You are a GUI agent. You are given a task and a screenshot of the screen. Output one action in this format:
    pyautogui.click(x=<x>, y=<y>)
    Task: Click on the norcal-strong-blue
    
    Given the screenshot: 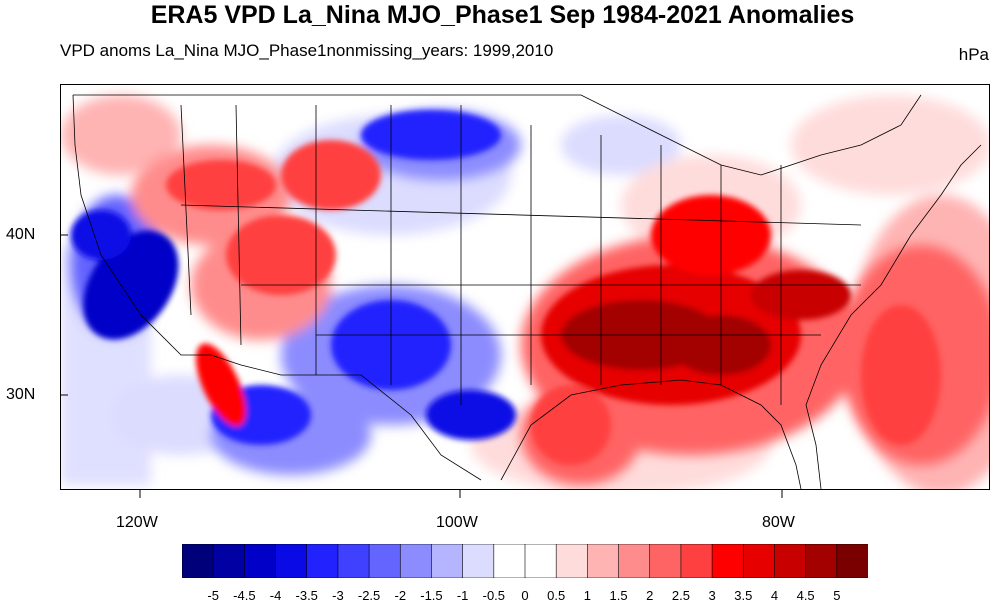 What is the action you would take?
    pyautogui.click(x=101, y=235)
    